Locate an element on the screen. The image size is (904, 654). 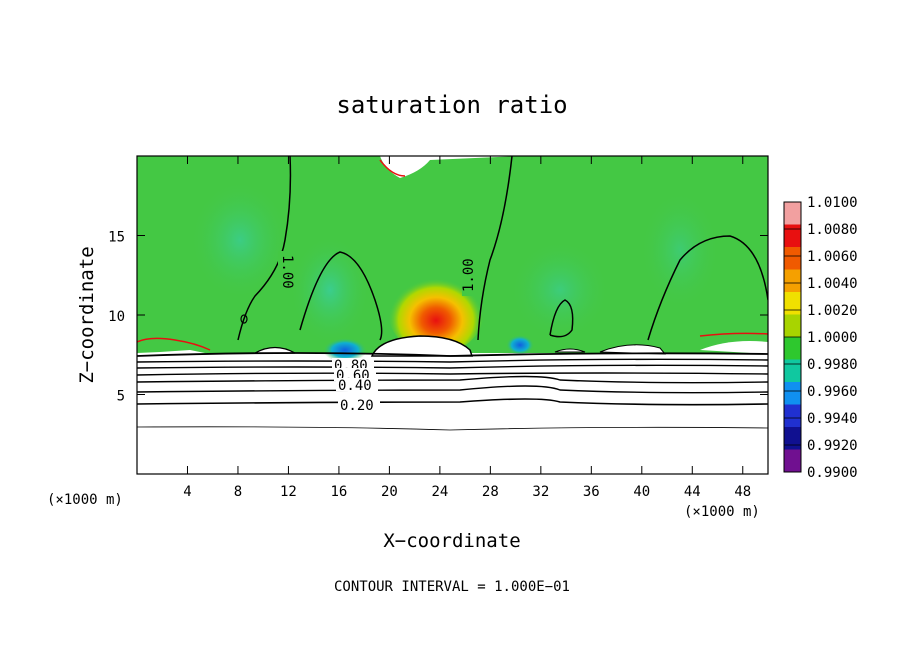
x-tick-label: 16 is located at coordinates (338, 492).